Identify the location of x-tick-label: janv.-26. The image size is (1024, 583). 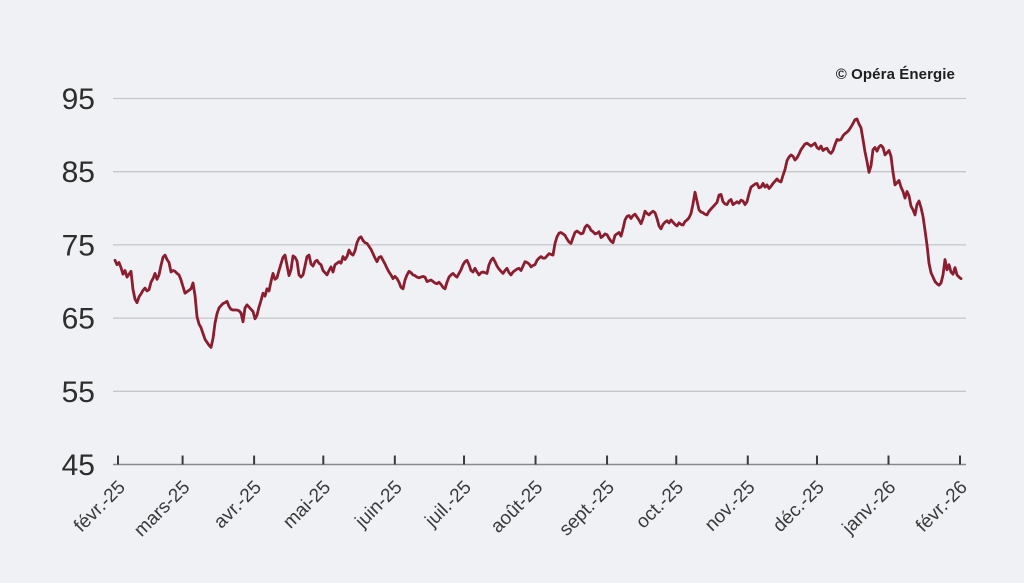
(869, 508).